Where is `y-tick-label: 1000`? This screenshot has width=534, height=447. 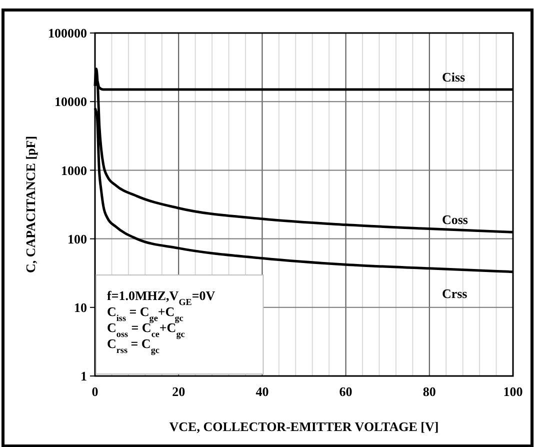
y-tick-label: 1000 is located at coordinates (74, 170).